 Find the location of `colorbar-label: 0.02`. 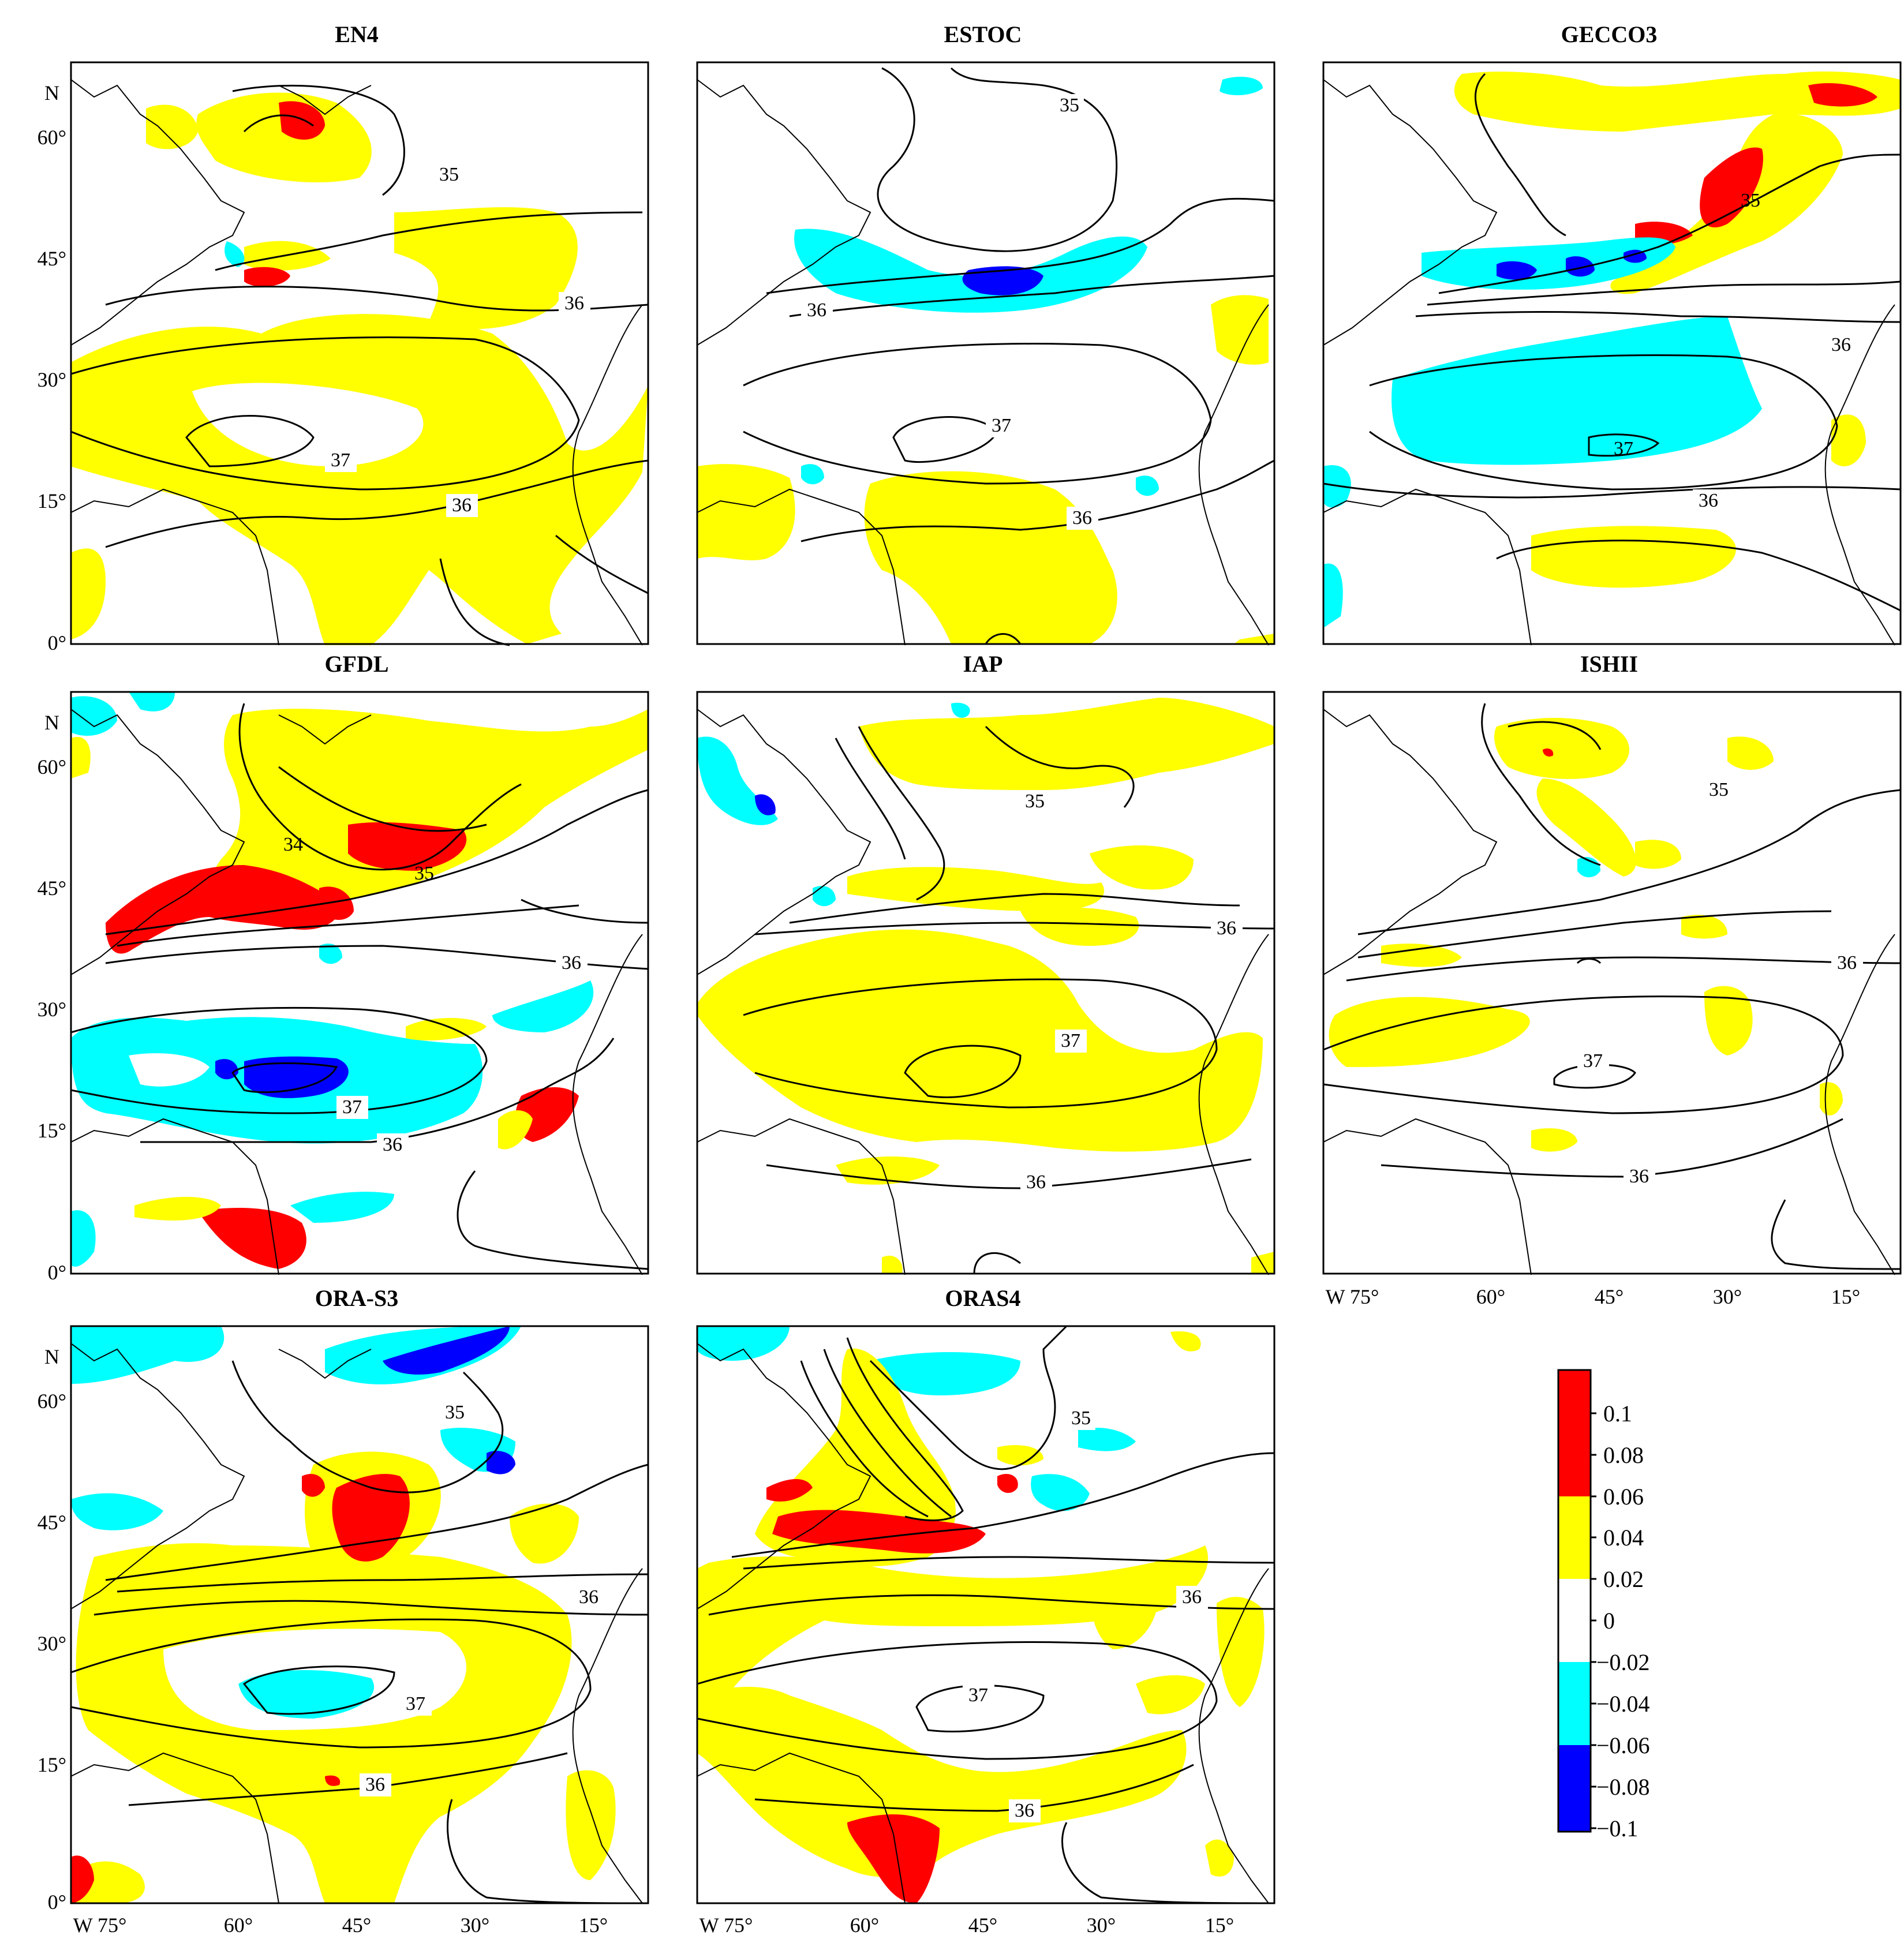

colorbar-label: 0.02 is located at coordinates (1624, 1579).